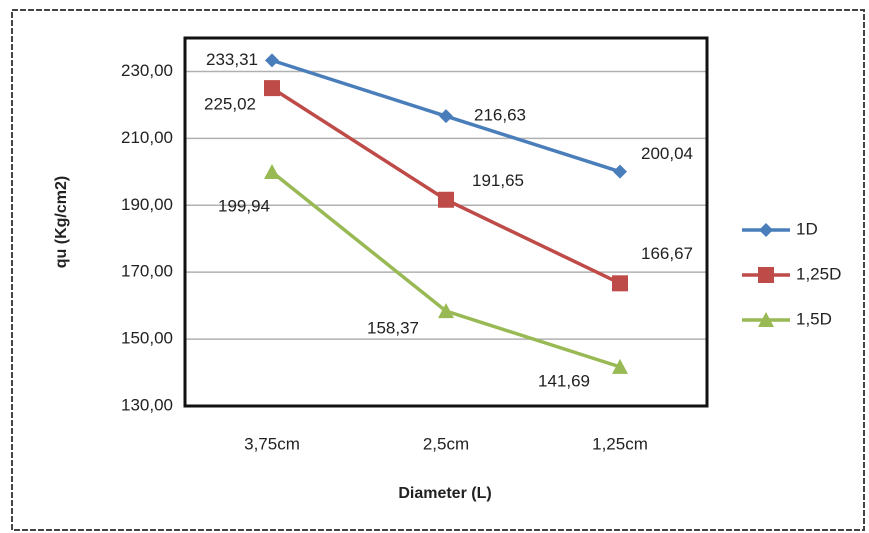 This screenshot has width=869, height=533. I want to click on data-label: 158,37, so click(393, 328).